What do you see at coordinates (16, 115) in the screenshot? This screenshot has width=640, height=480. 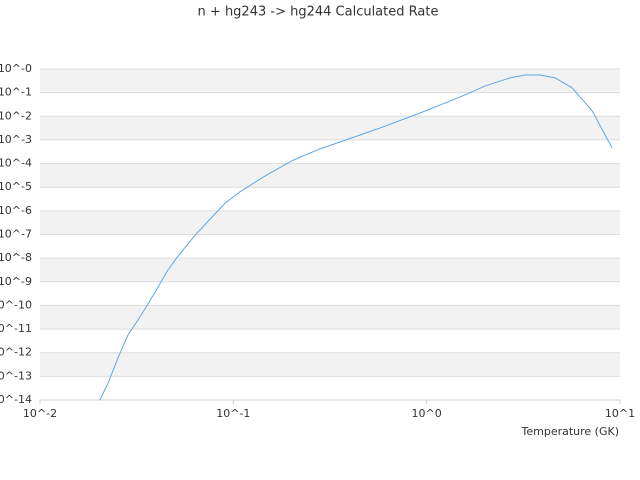 I see `y-tick-label: 10^-2` at bounding box center [16, 115].